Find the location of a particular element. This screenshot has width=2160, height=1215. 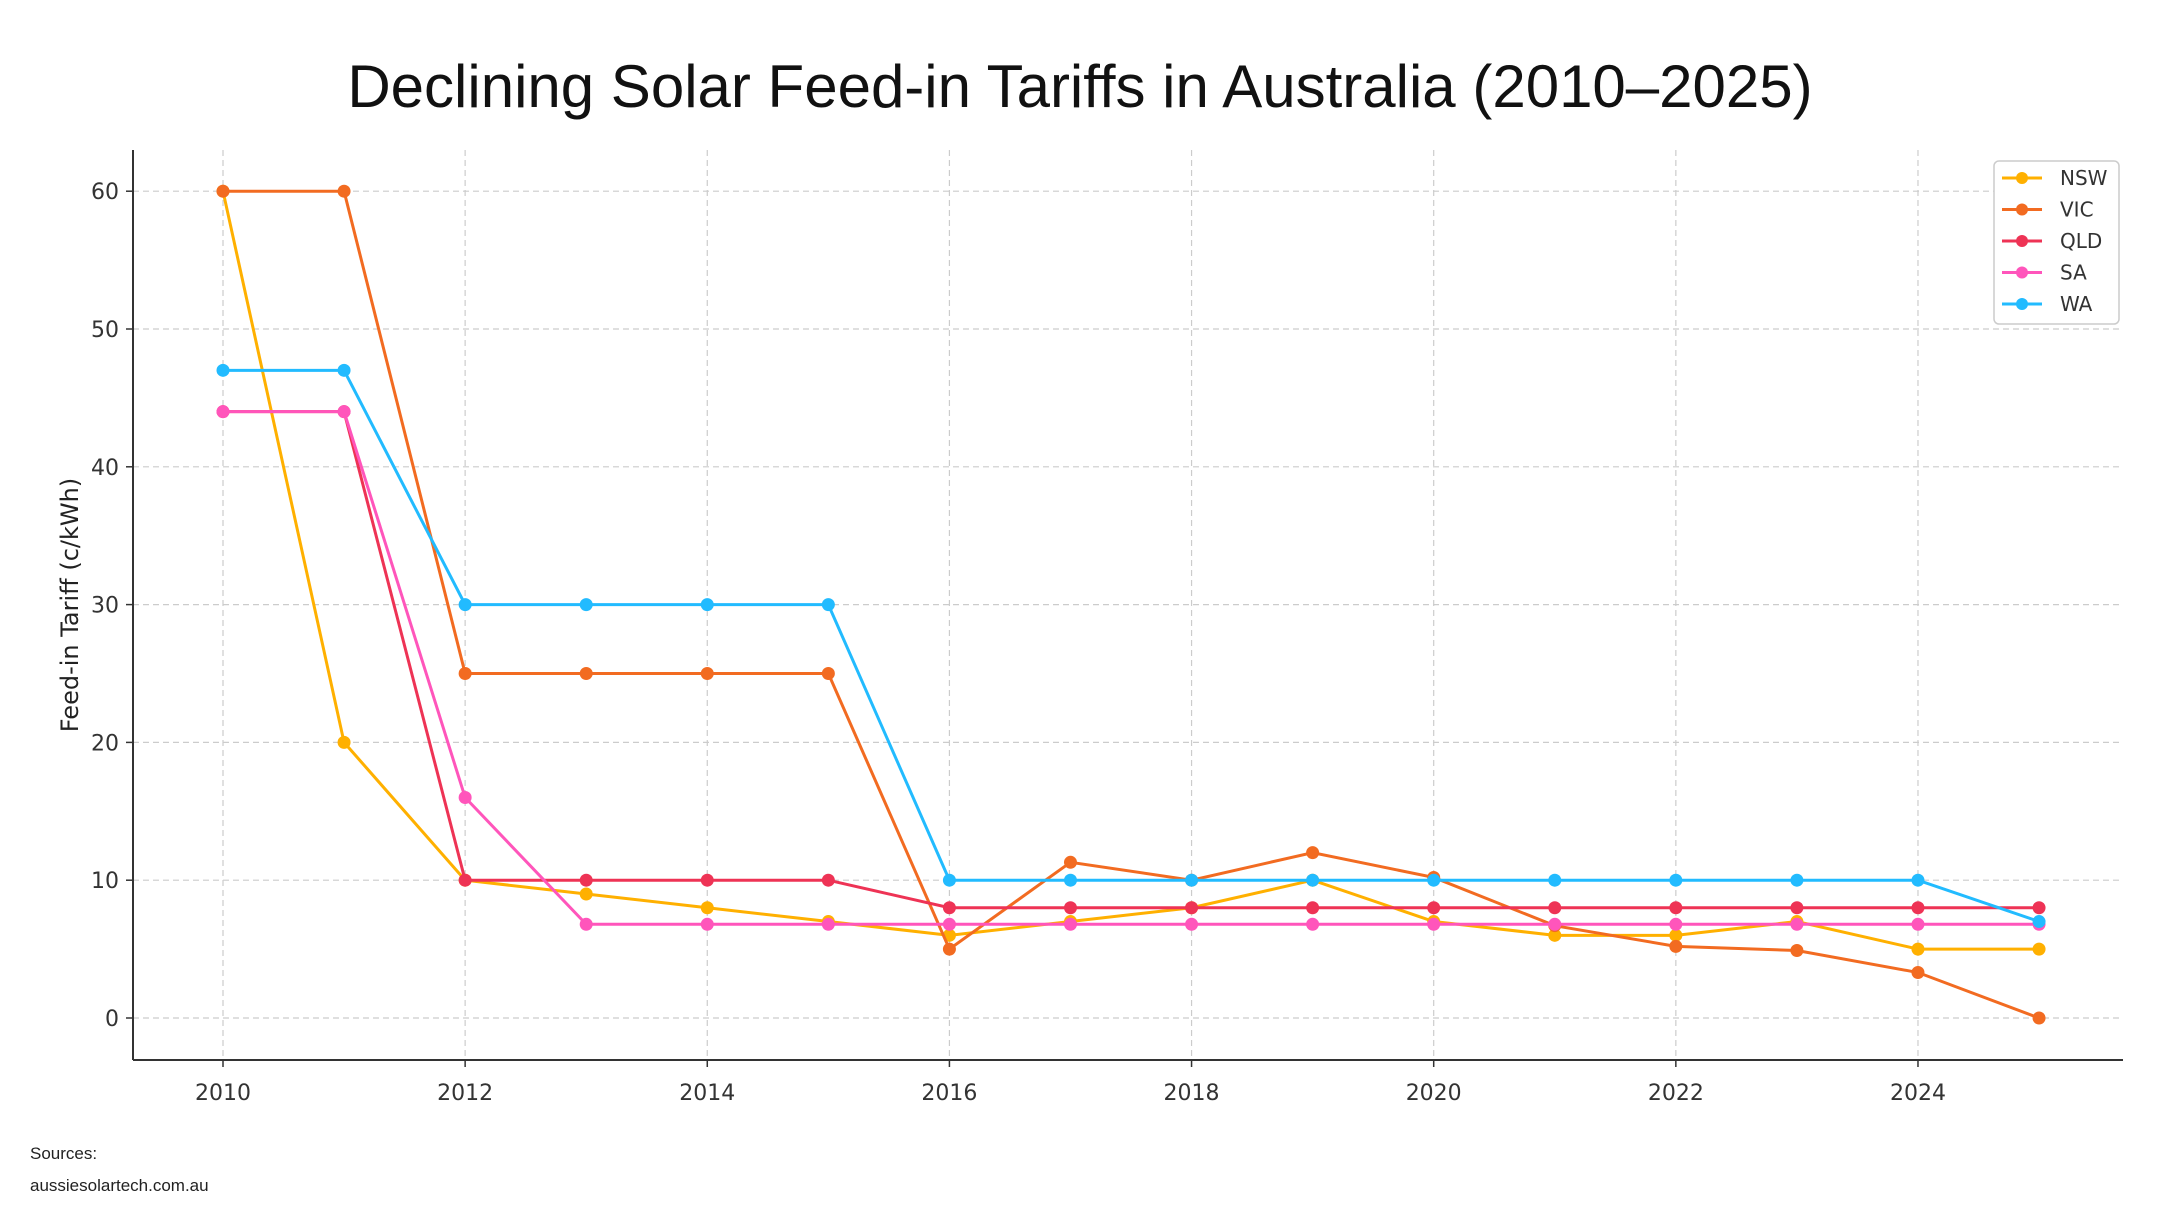

legend-label: VIC is located at coordinates (2077, 210).